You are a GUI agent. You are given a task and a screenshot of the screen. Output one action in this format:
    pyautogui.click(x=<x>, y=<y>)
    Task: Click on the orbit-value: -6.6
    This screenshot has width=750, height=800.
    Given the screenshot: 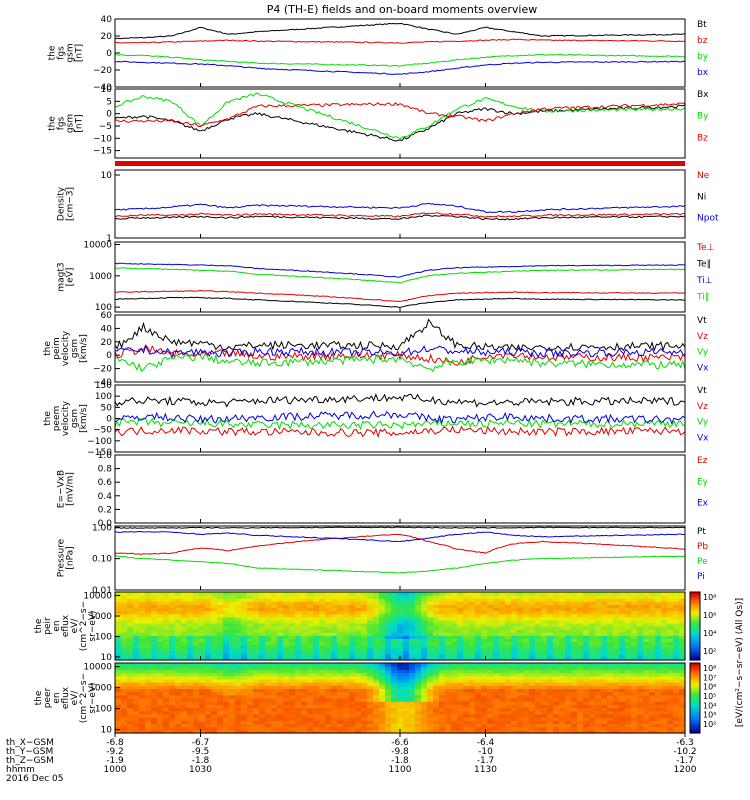 What is the action you would take?
    pyautogui.click(x=400, y=743)
    